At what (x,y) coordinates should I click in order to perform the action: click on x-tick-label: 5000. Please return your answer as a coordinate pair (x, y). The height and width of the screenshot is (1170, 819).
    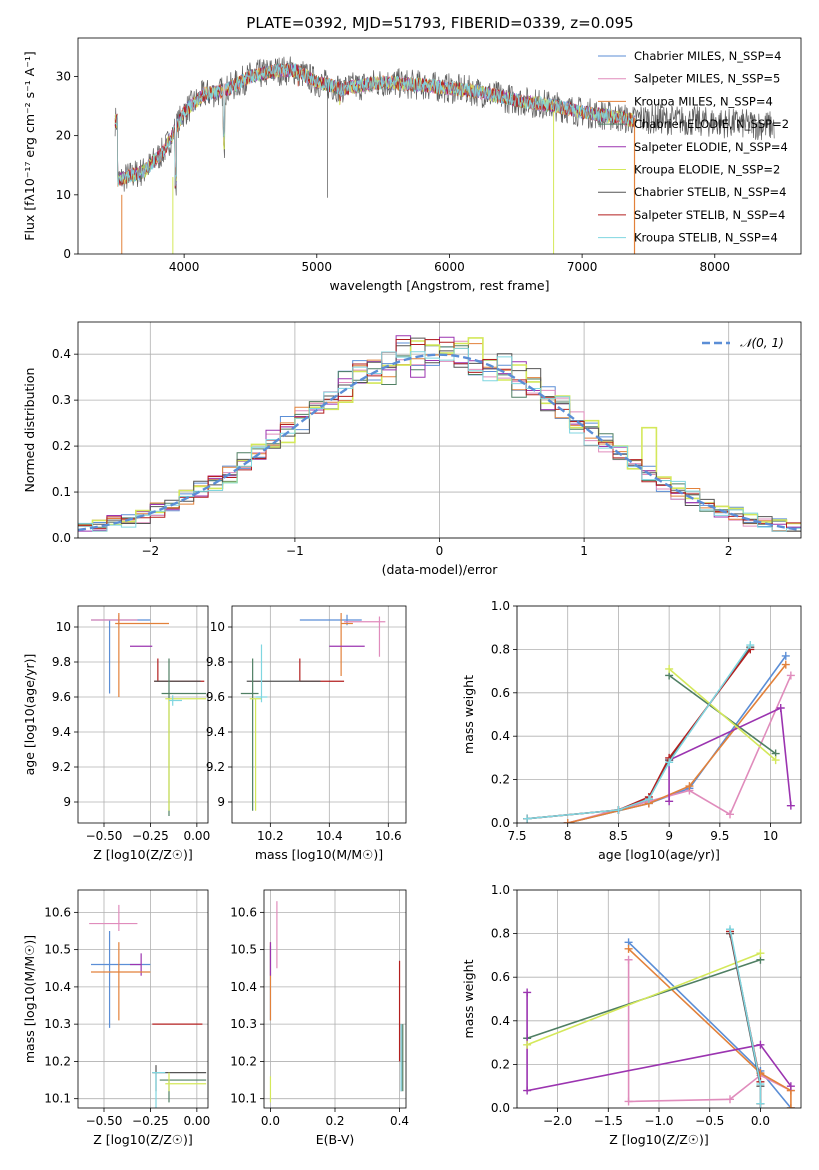
    Looking at the image, I should click on (317, 267).